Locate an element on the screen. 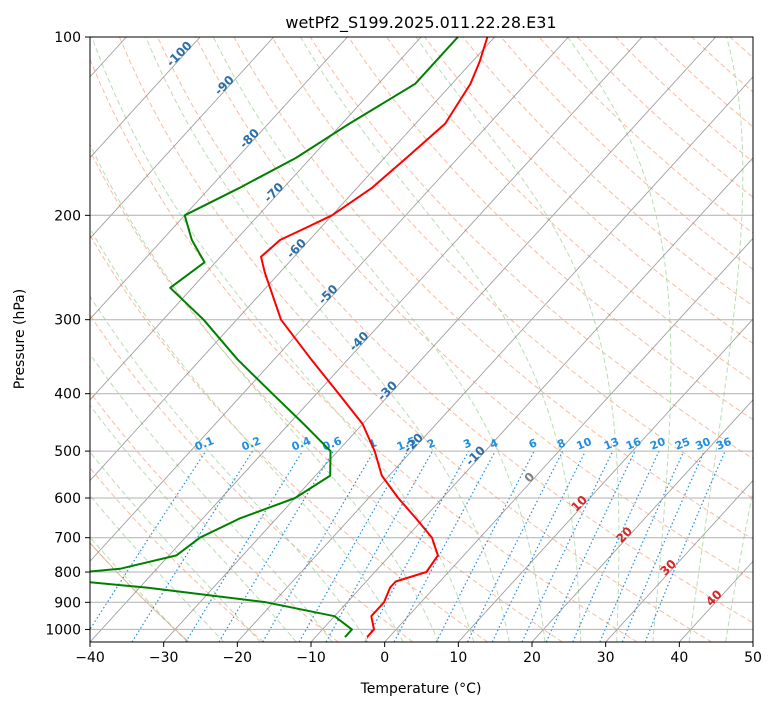 This screenshot has height=708, width=775. mixing-ratio-label: 8 is located at coordinates (561, 443).